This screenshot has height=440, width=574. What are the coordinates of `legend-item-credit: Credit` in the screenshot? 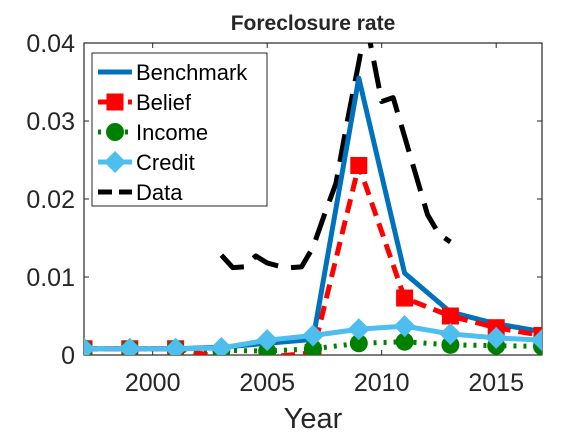 It's located at (146, 162).